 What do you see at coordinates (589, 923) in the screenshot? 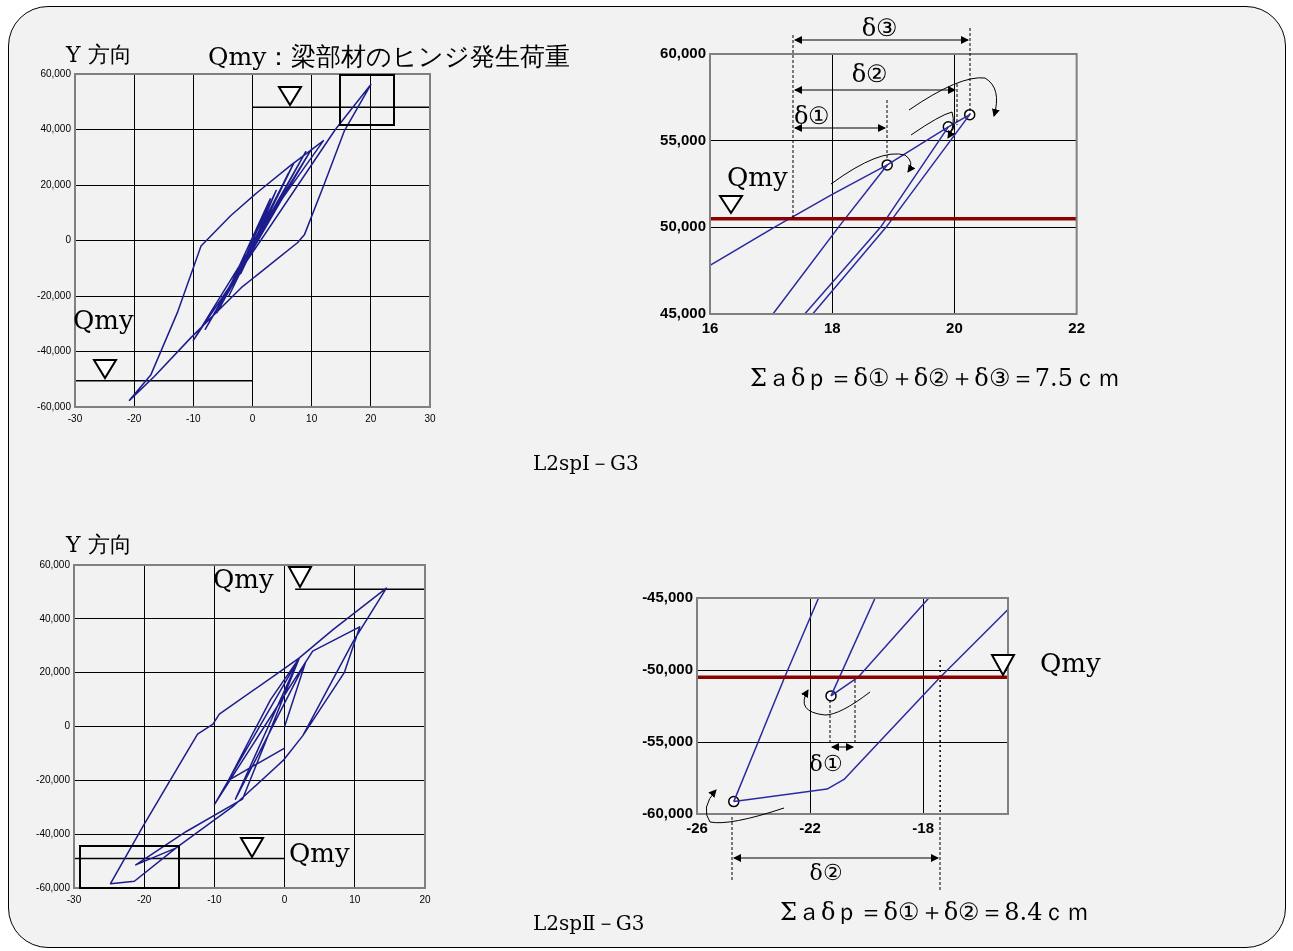
I see `text: L2spⅡ－G3` at bounding box center [589, 923].